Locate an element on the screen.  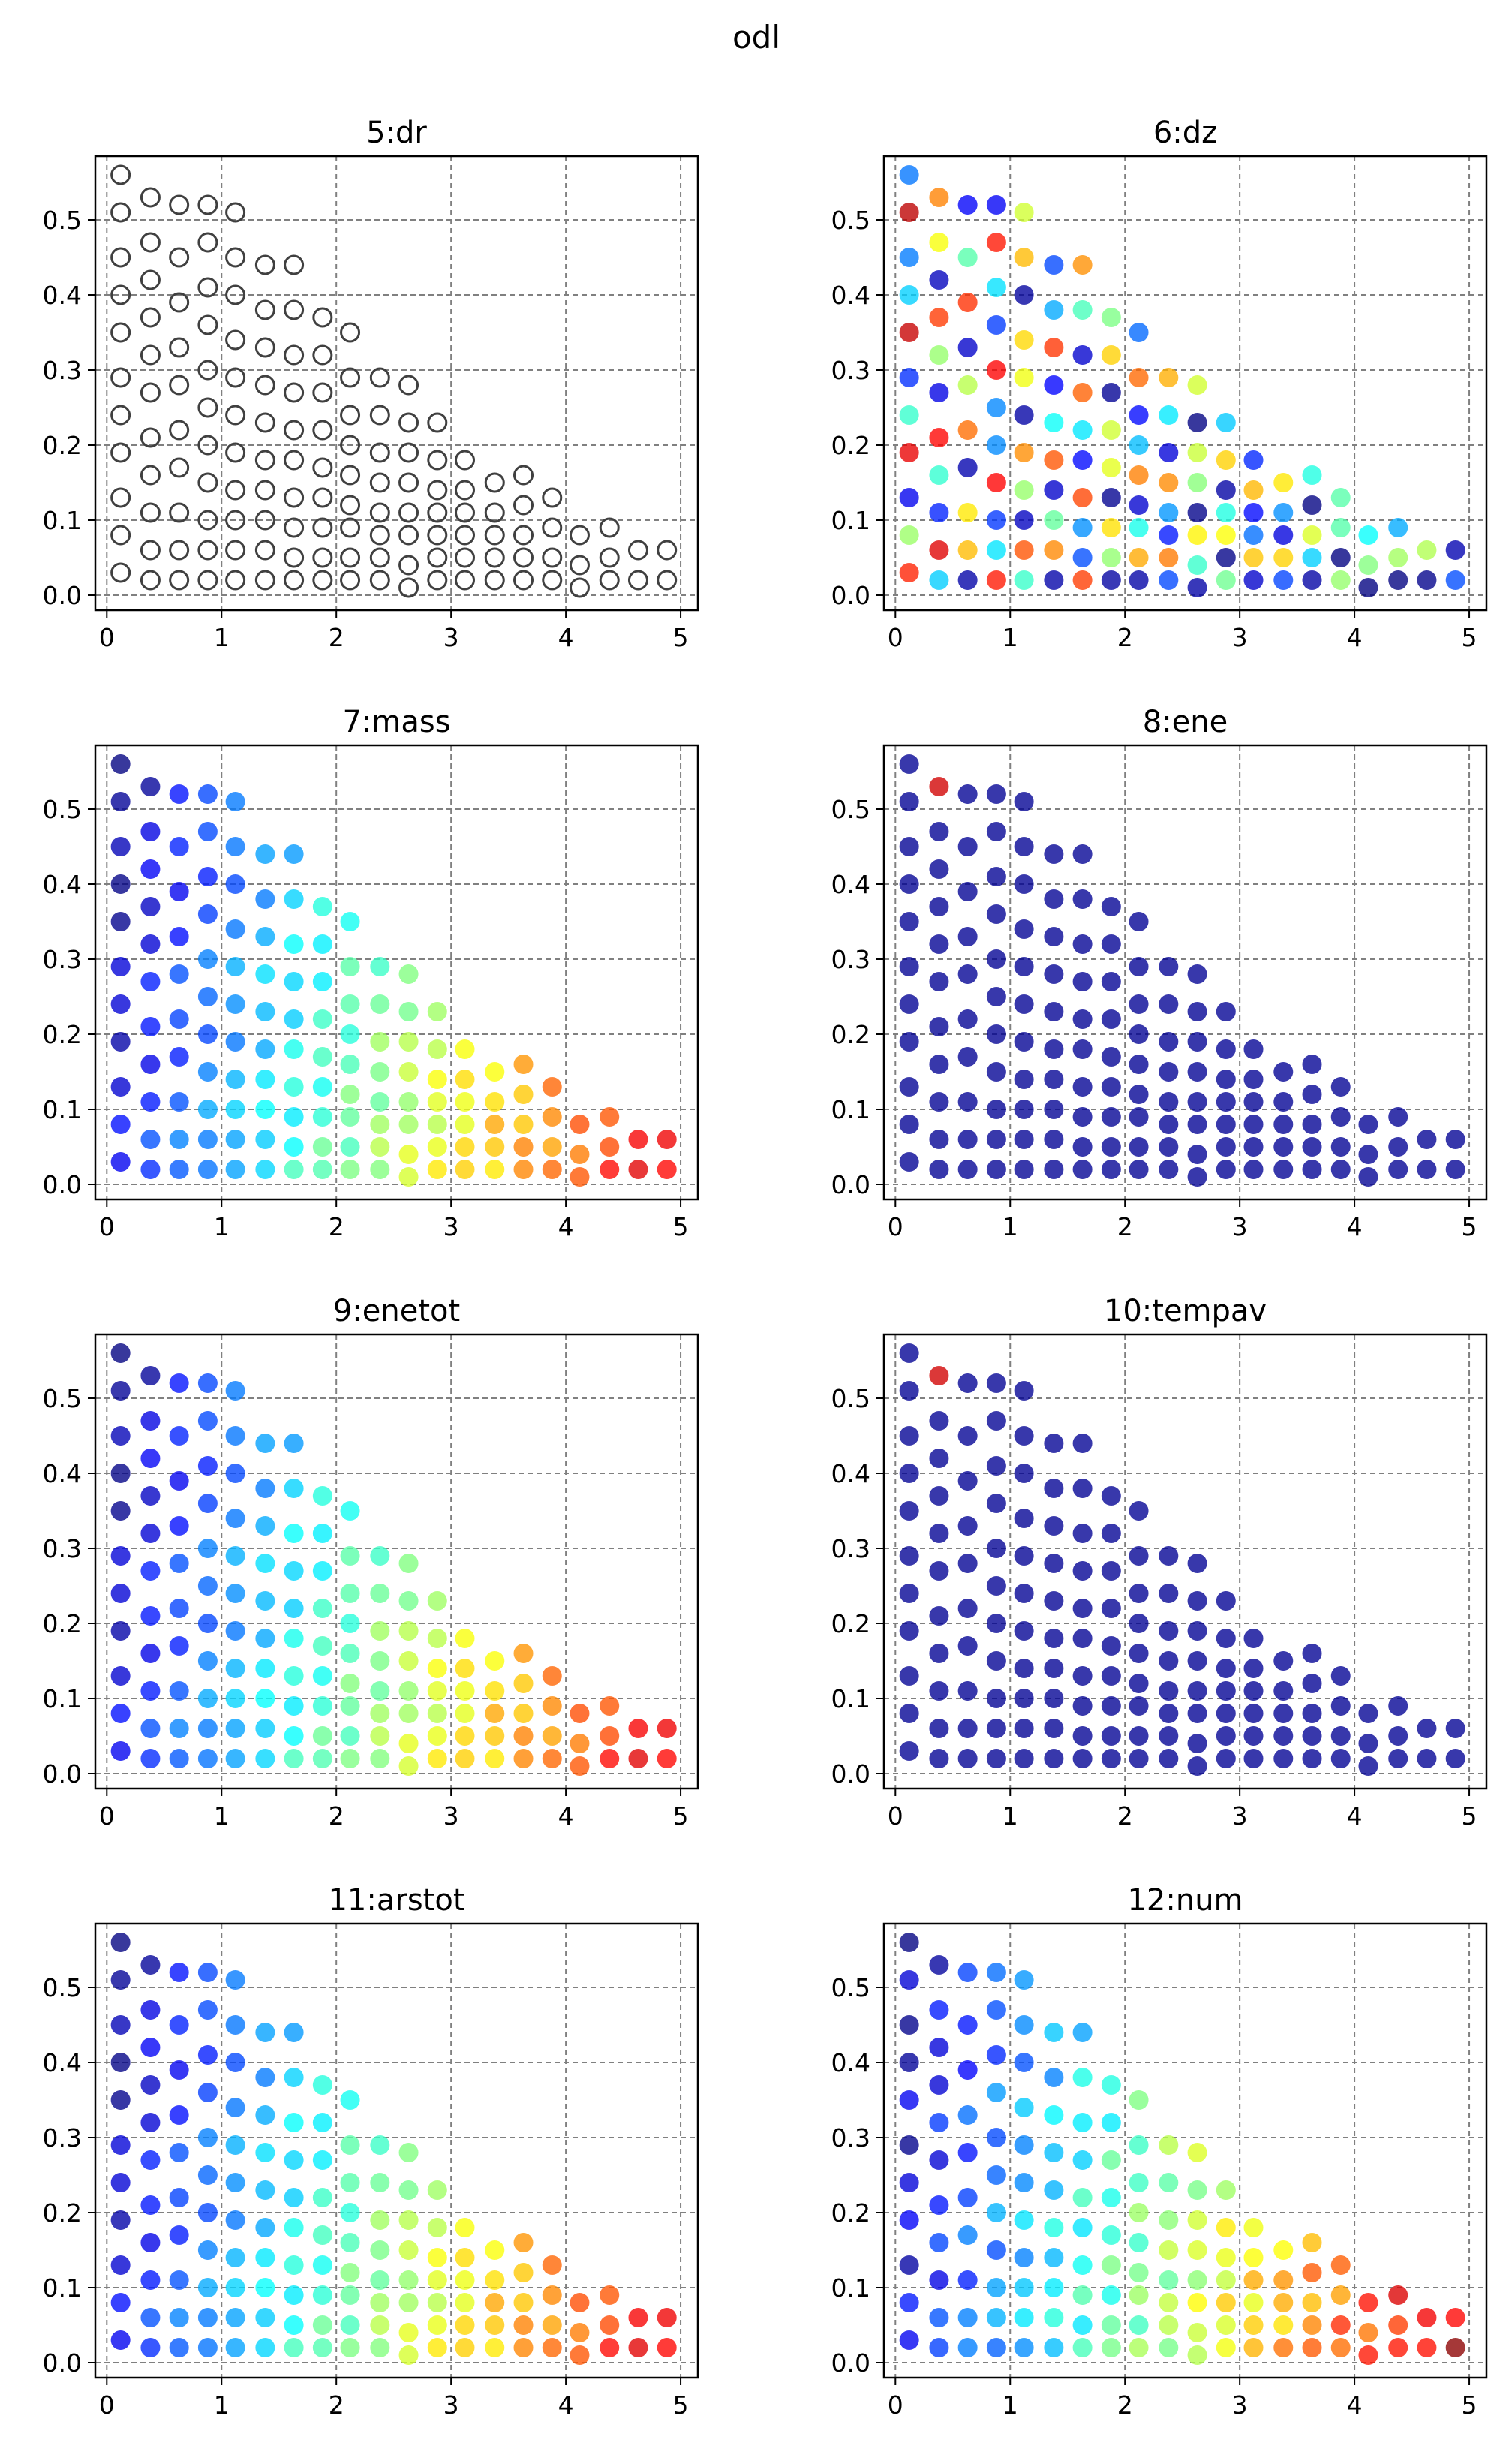
subplot-enetot: 9:enetot 0 1 2 3 4 5 0.0 0.1 0.2 0.3 0.4 0.5 is located at coordinates (371, 1563).